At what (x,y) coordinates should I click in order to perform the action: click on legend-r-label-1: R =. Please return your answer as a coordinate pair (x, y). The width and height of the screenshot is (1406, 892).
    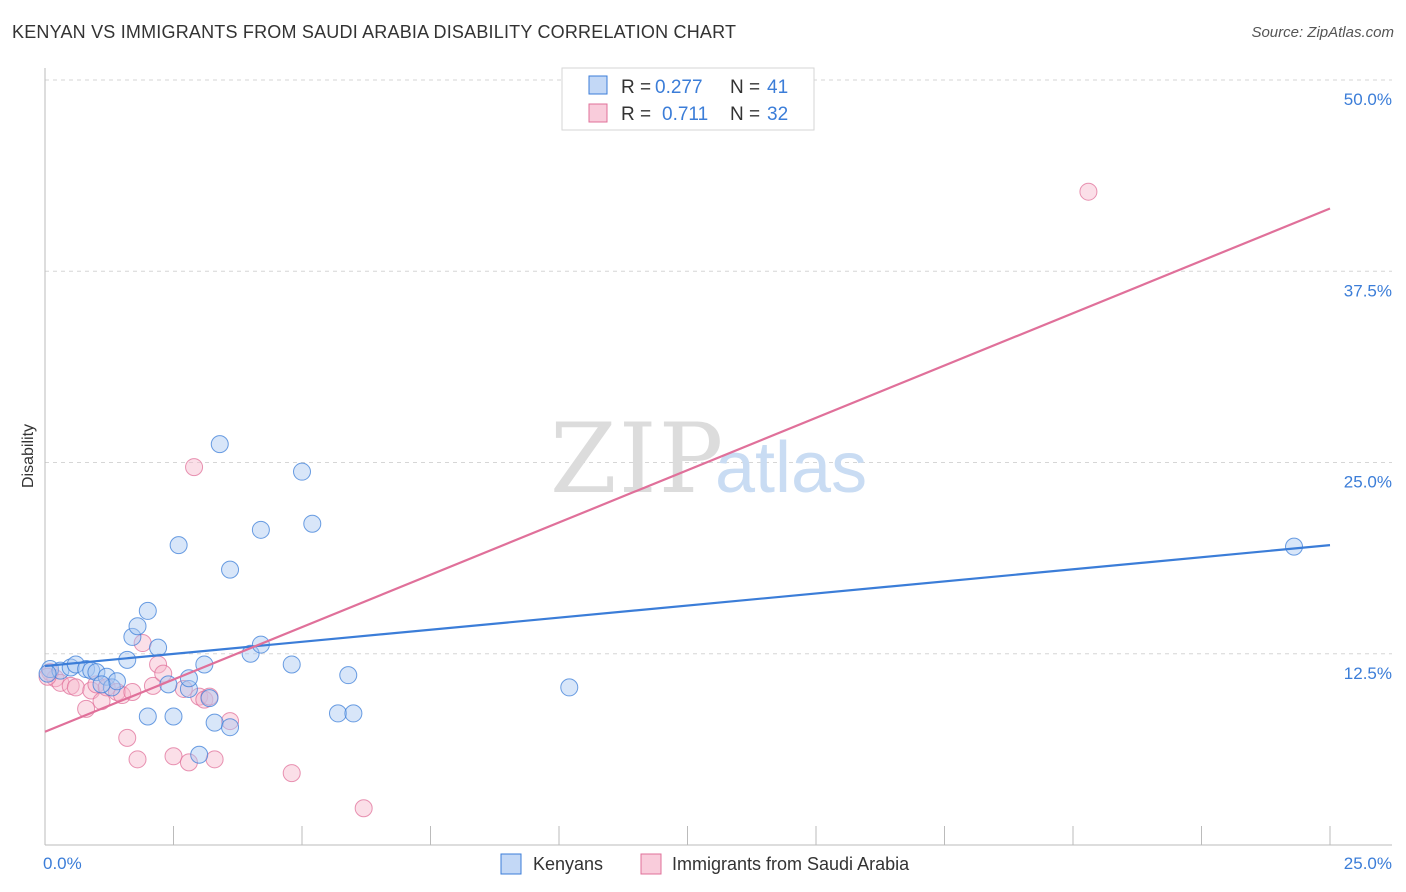
    Looking at the image, I should click on (636, 87).